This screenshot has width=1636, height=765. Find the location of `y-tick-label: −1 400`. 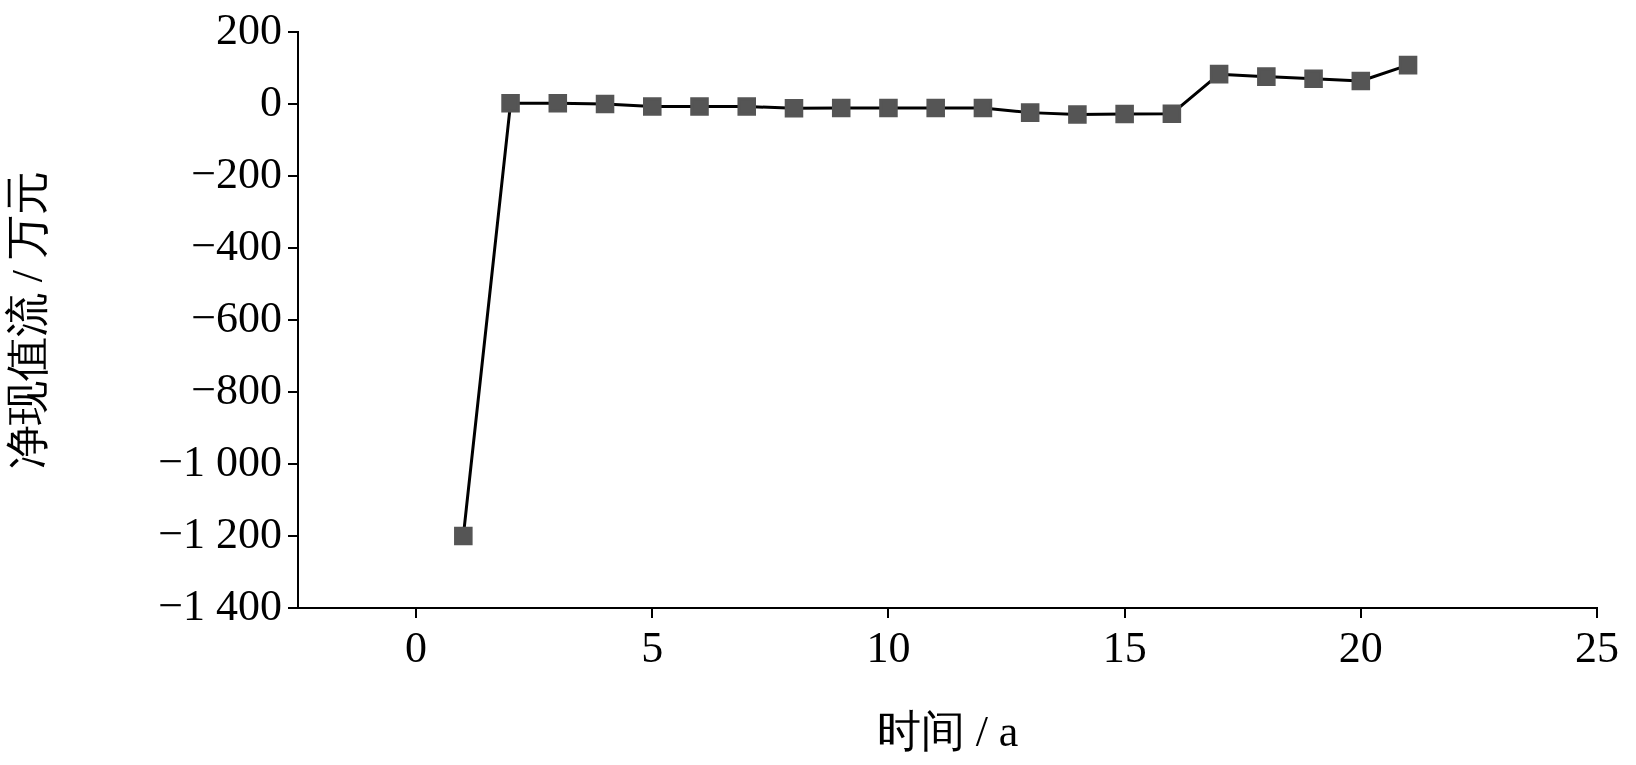

y-tick-label: −1 400 is located at coordinates (220, 605).